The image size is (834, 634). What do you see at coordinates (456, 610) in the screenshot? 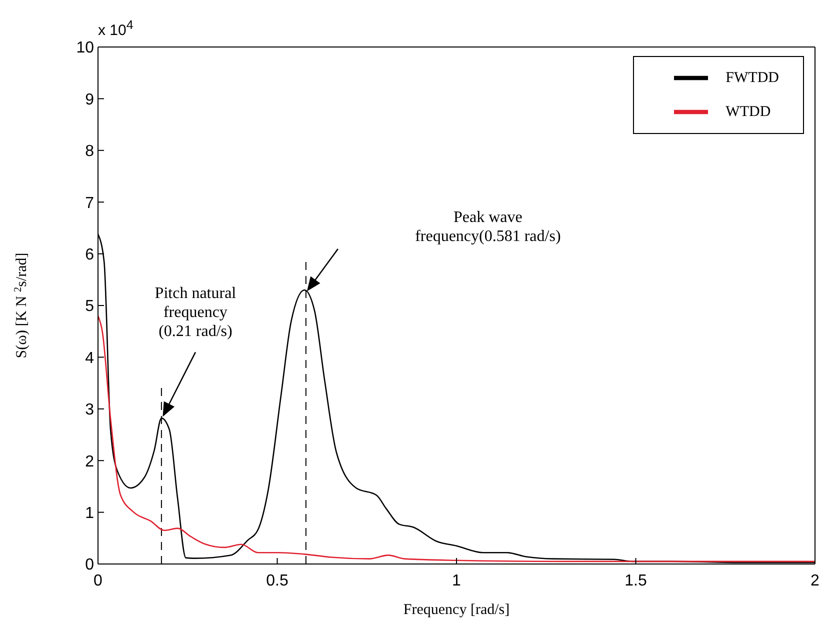
I see `x-axis-title: Frequency [rad/s]` at bounding box center [456, 610].